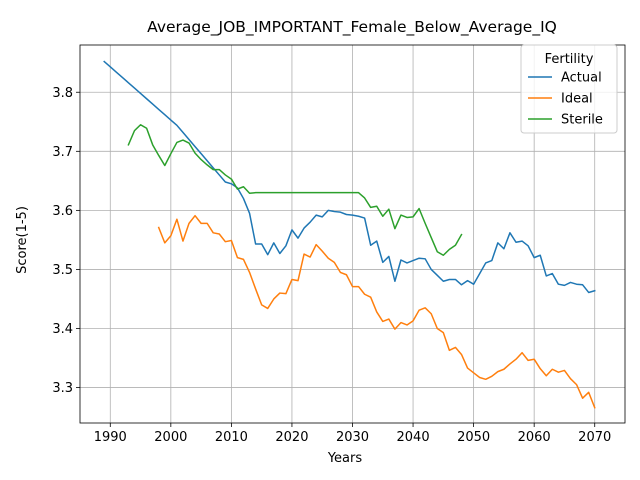 The height and width of the screenshot is (480, 640). Describe the element at coordinates (534, 437) in the screenshot. I see `x-tick-label: 2060` at that location.